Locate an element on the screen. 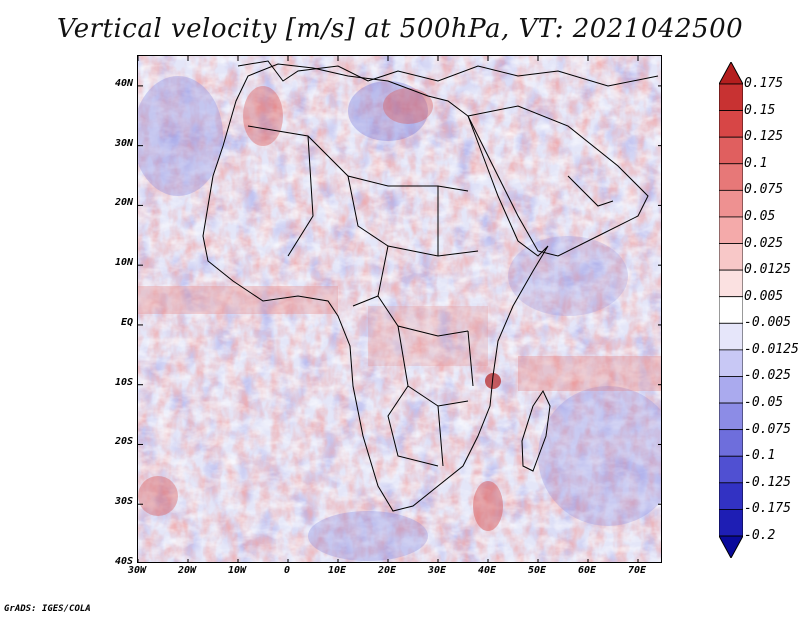 The image size is (800, 618). lon-tick-label: 60E is located at coordinates (587, 570).